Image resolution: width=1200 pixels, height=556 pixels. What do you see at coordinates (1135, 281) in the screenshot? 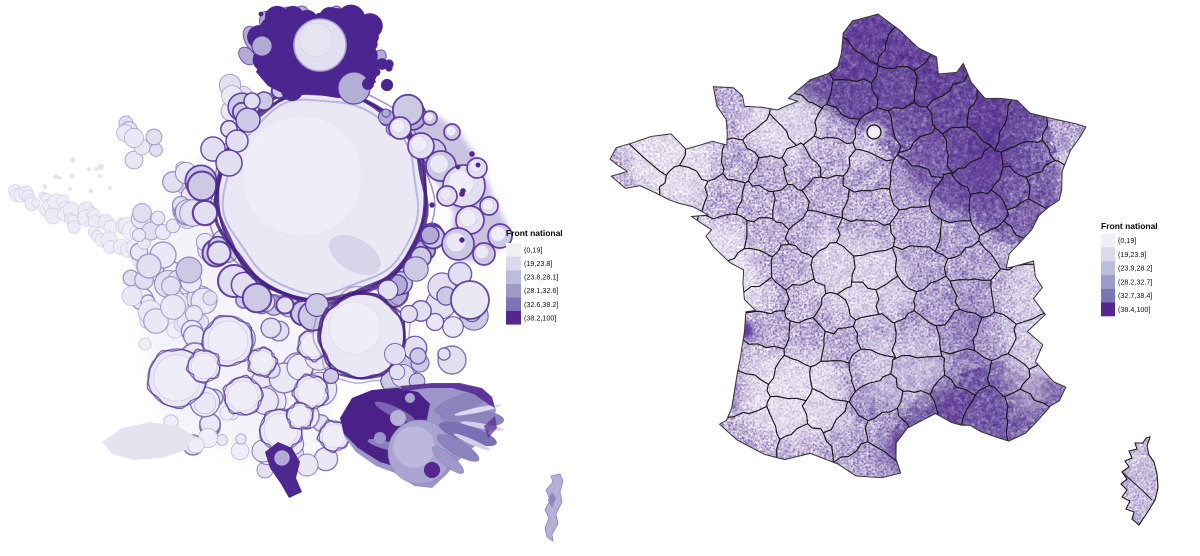
I see `svg-text: (28.2,32.7]` at bounding box center [1135, 281].